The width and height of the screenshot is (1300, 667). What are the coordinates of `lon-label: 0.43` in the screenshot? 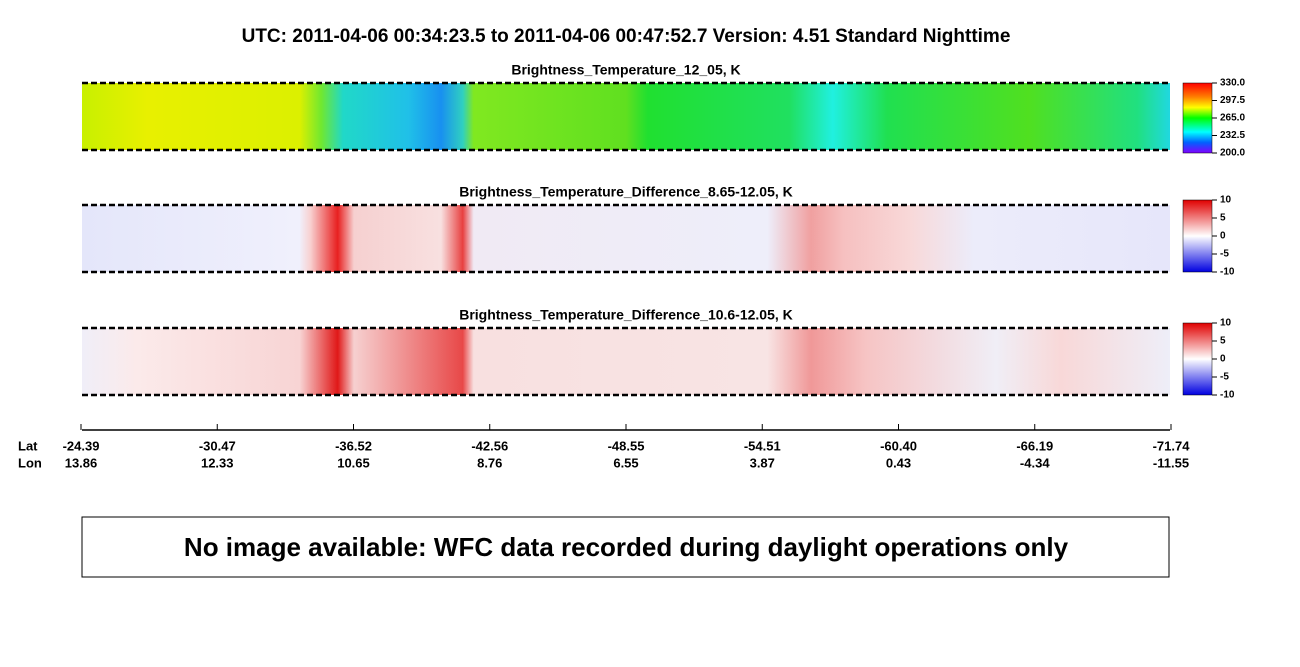 It's located at (898, 462).